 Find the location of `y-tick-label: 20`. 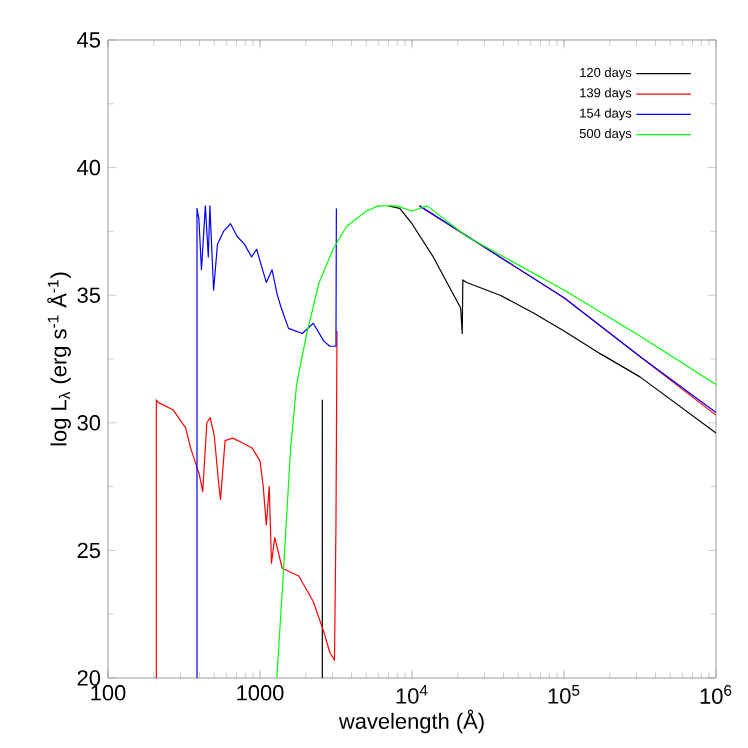

y-tick-label: 20 is located at coordinates (89, 678).